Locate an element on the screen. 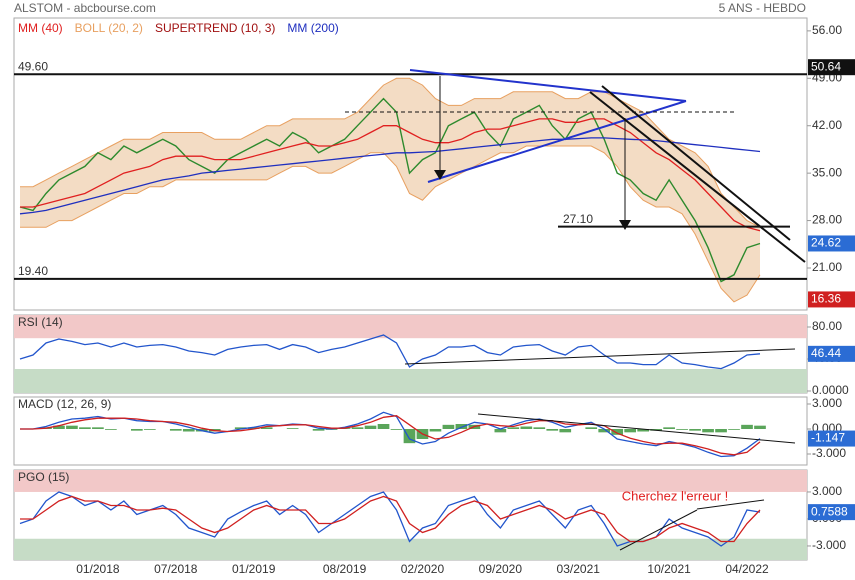 The image size is (855, 580). y-tick-label: 3.000 is located at coordinates (827, 403).